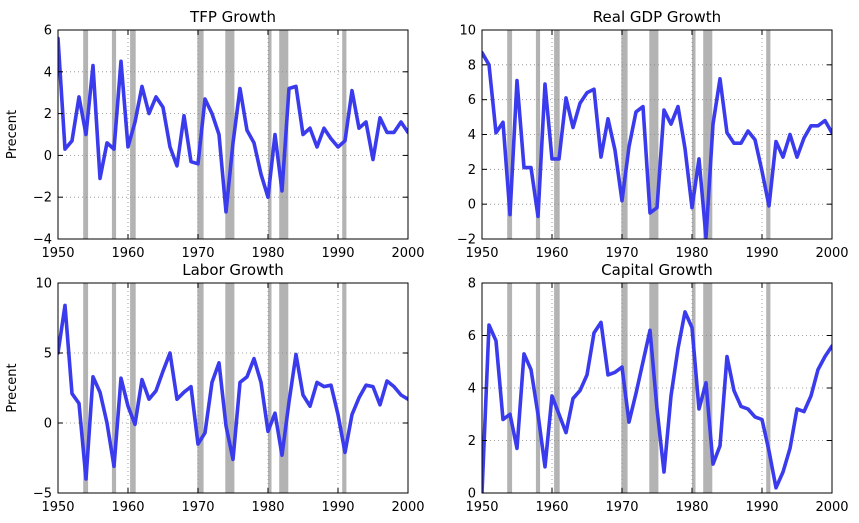 The height and width of the screenshot is (523, 859). I want to click on y-tick-label: −4, so click(42, 240).